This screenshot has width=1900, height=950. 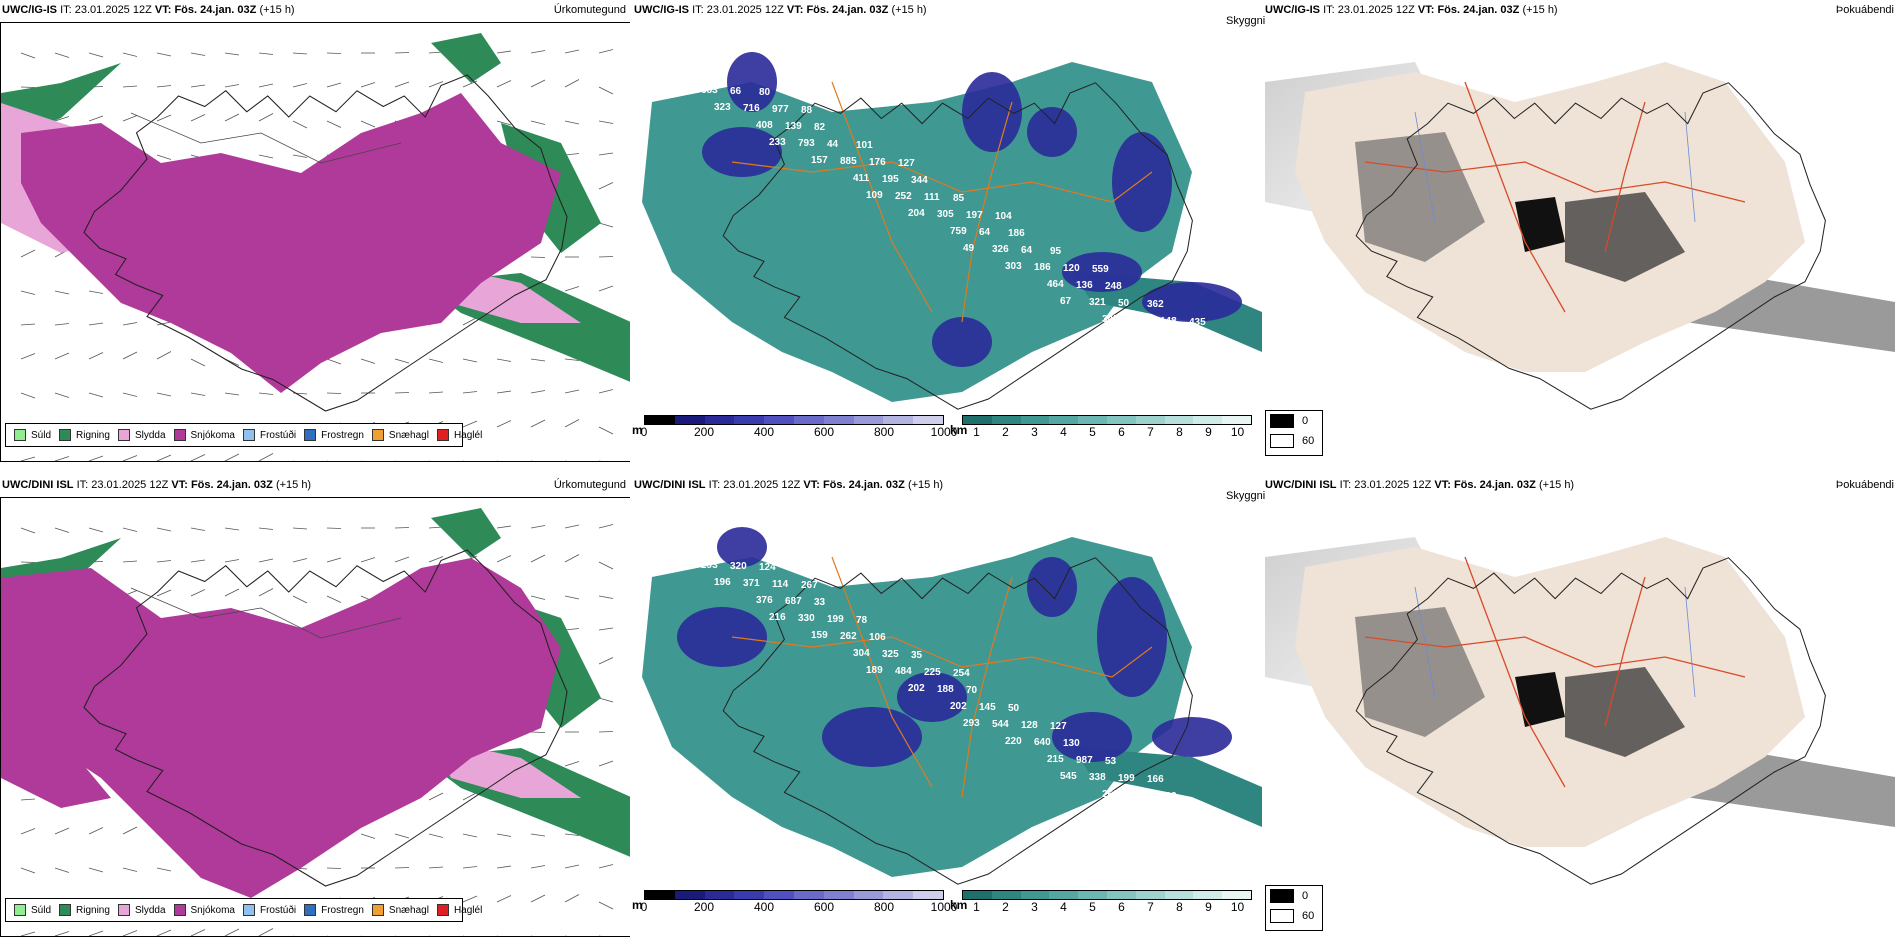 I want to click on cloud-base-label: 683, so click(x=709, y=90).